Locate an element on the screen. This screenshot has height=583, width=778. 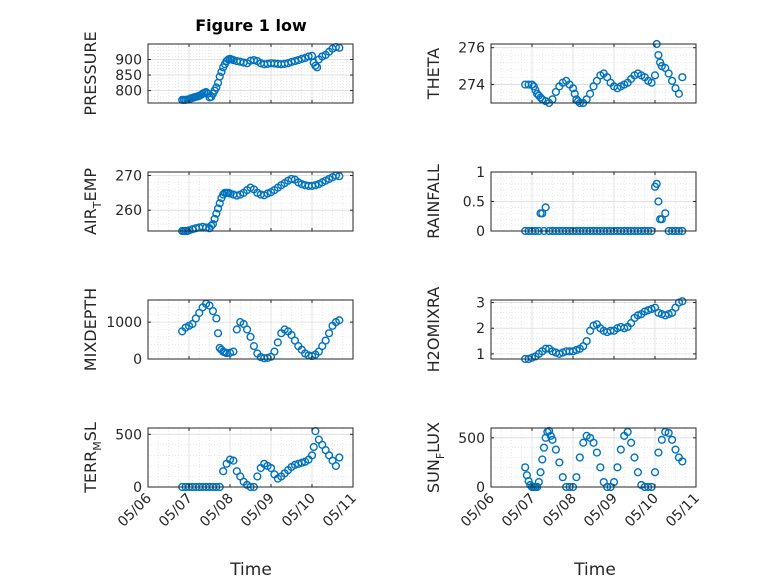
y-axis-label: PRESSURE is located at coordinates (90, 73).